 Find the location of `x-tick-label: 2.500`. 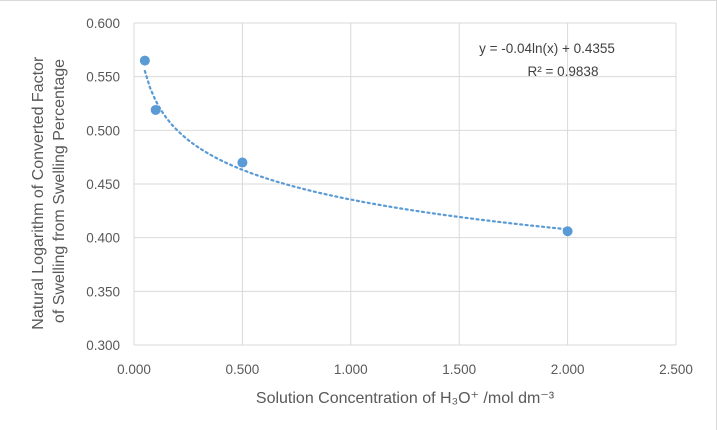

x-tick-label: 2.500 is located at coordinates (676, 369).